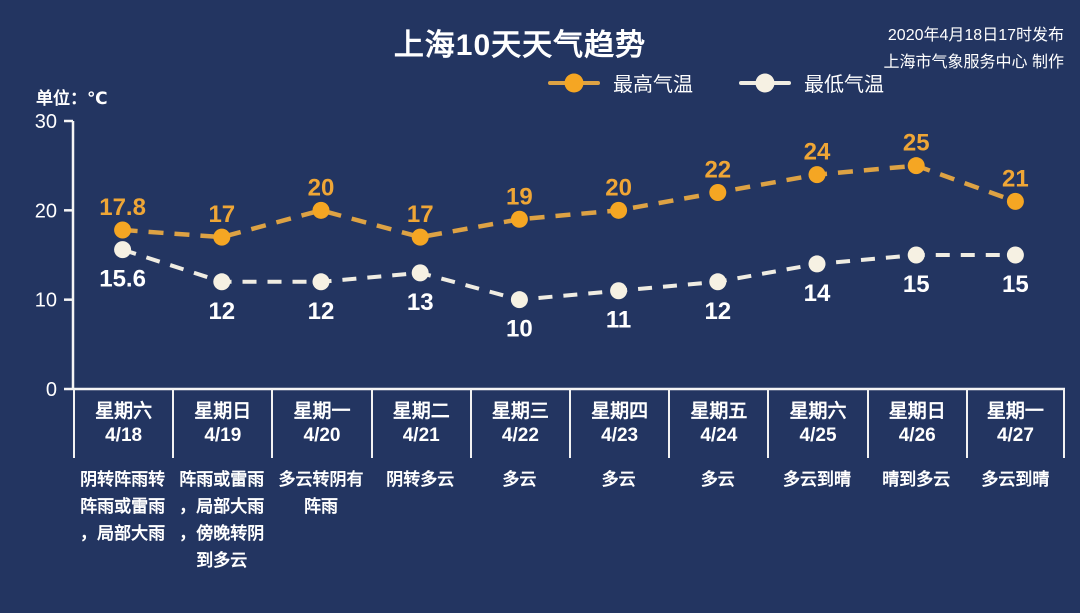  What do you see at coordinates (618, 320) in the screenshot?
I see `low-temp-value-label: 11` at bounding box center [618, 320].